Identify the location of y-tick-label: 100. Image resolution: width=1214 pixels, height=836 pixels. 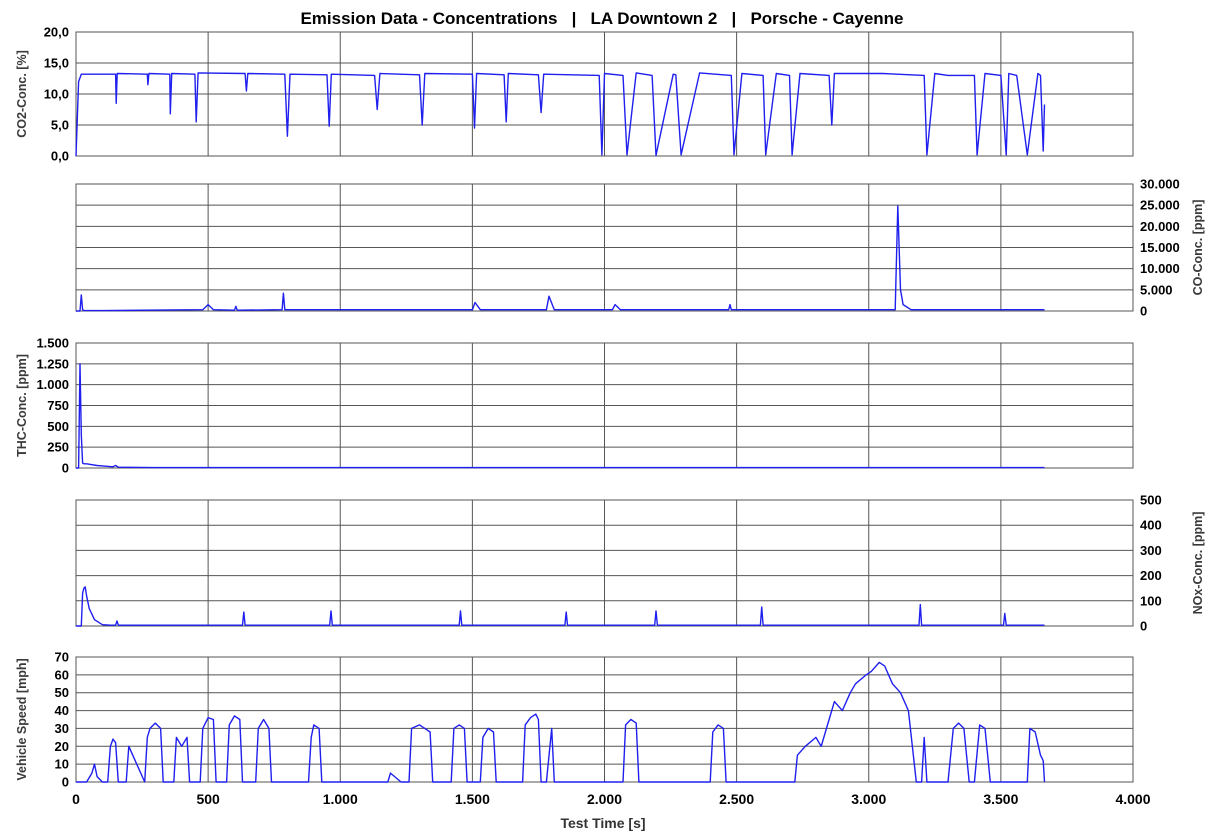
(1151, 600).